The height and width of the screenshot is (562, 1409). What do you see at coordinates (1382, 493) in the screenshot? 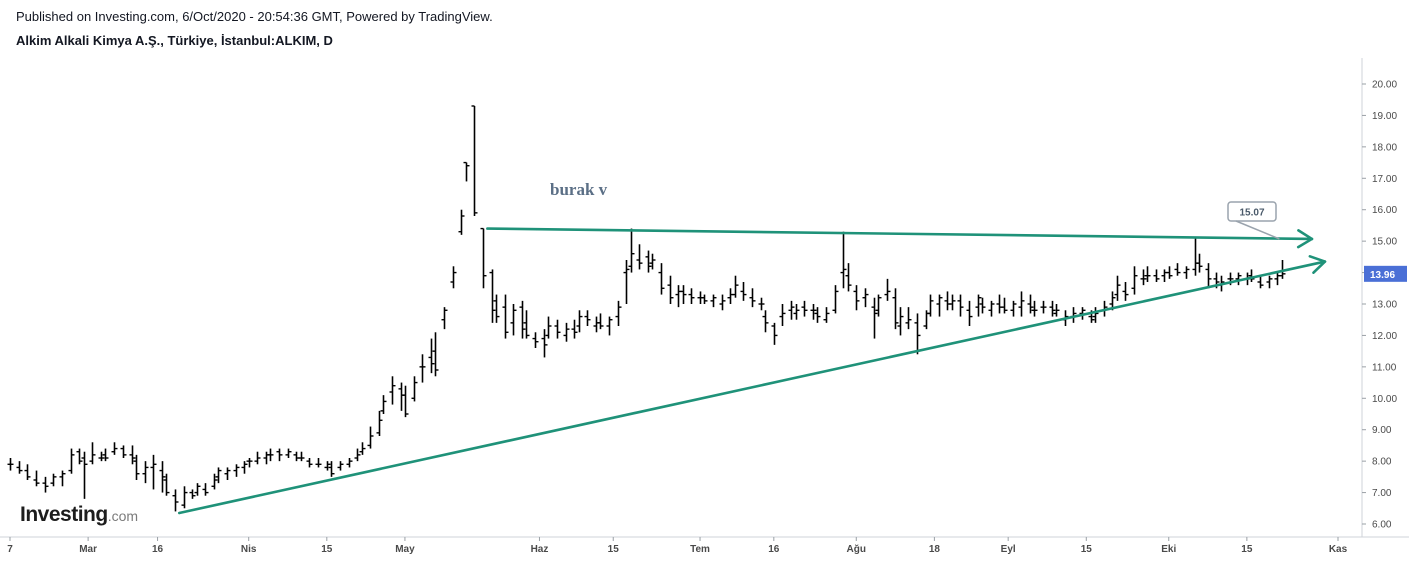
I see `y-tick-label: 7.00` at bounding box center [1382, 493].